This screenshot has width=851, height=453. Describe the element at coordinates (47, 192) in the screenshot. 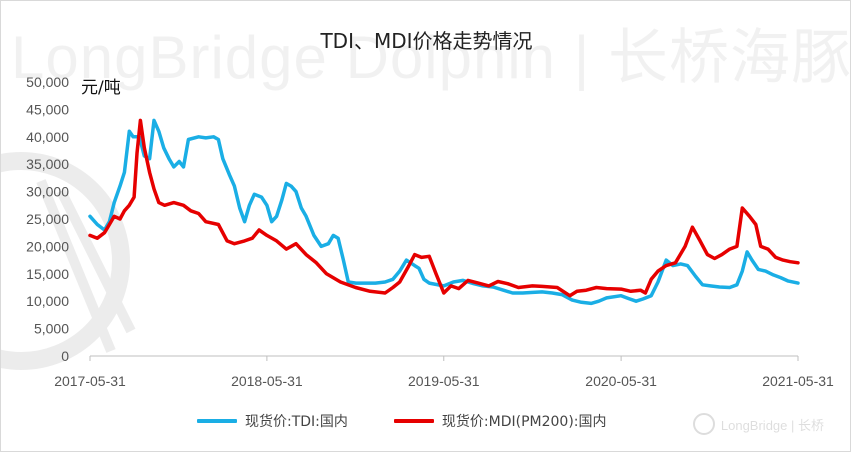

I see `y-tick-label: 30,000` at that location.